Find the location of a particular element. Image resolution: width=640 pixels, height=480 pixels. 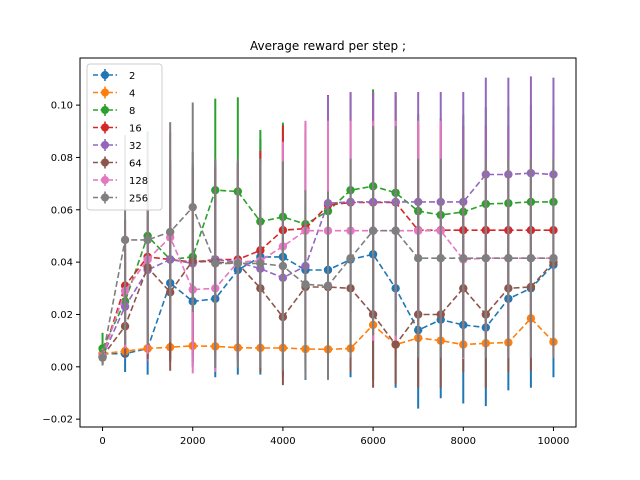

legend-entry-128: 128 is located at coordinates (120, 180).